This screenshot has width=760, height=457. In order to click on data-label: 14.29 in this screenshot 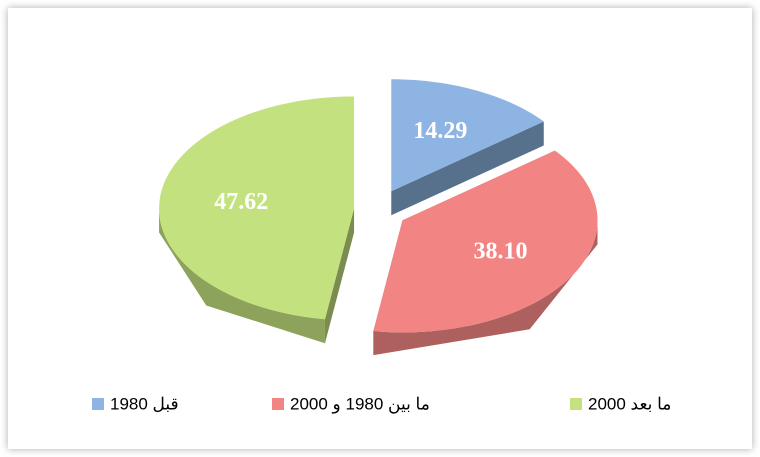, I will do `click(440, 131)`.